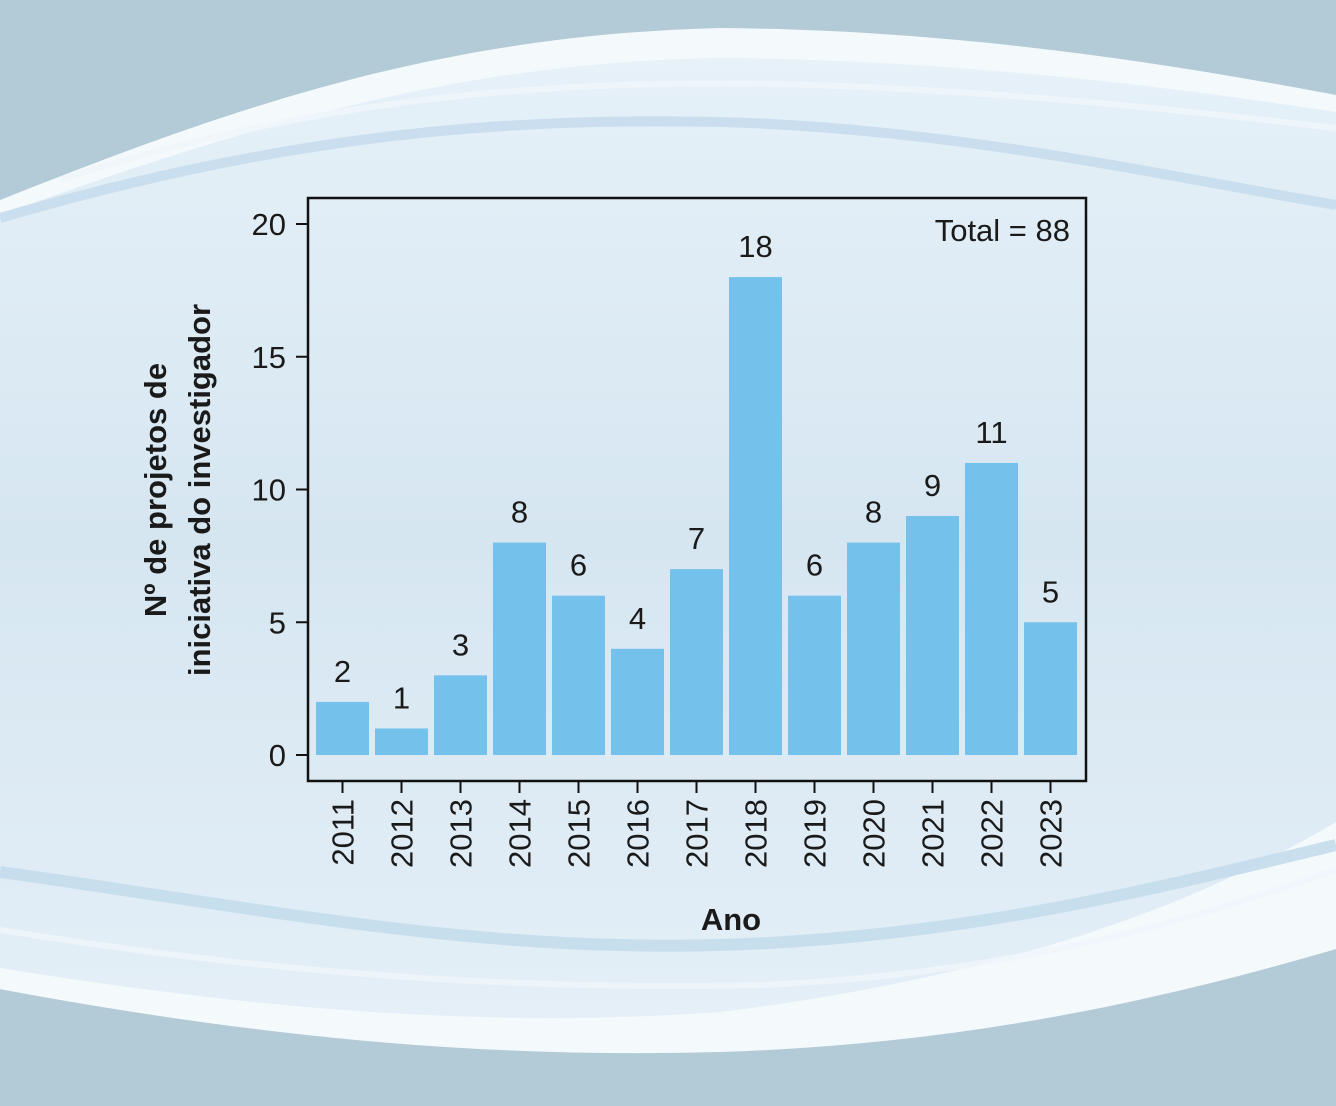  I want to click on data-label-2020: 8, so click(873, 512).